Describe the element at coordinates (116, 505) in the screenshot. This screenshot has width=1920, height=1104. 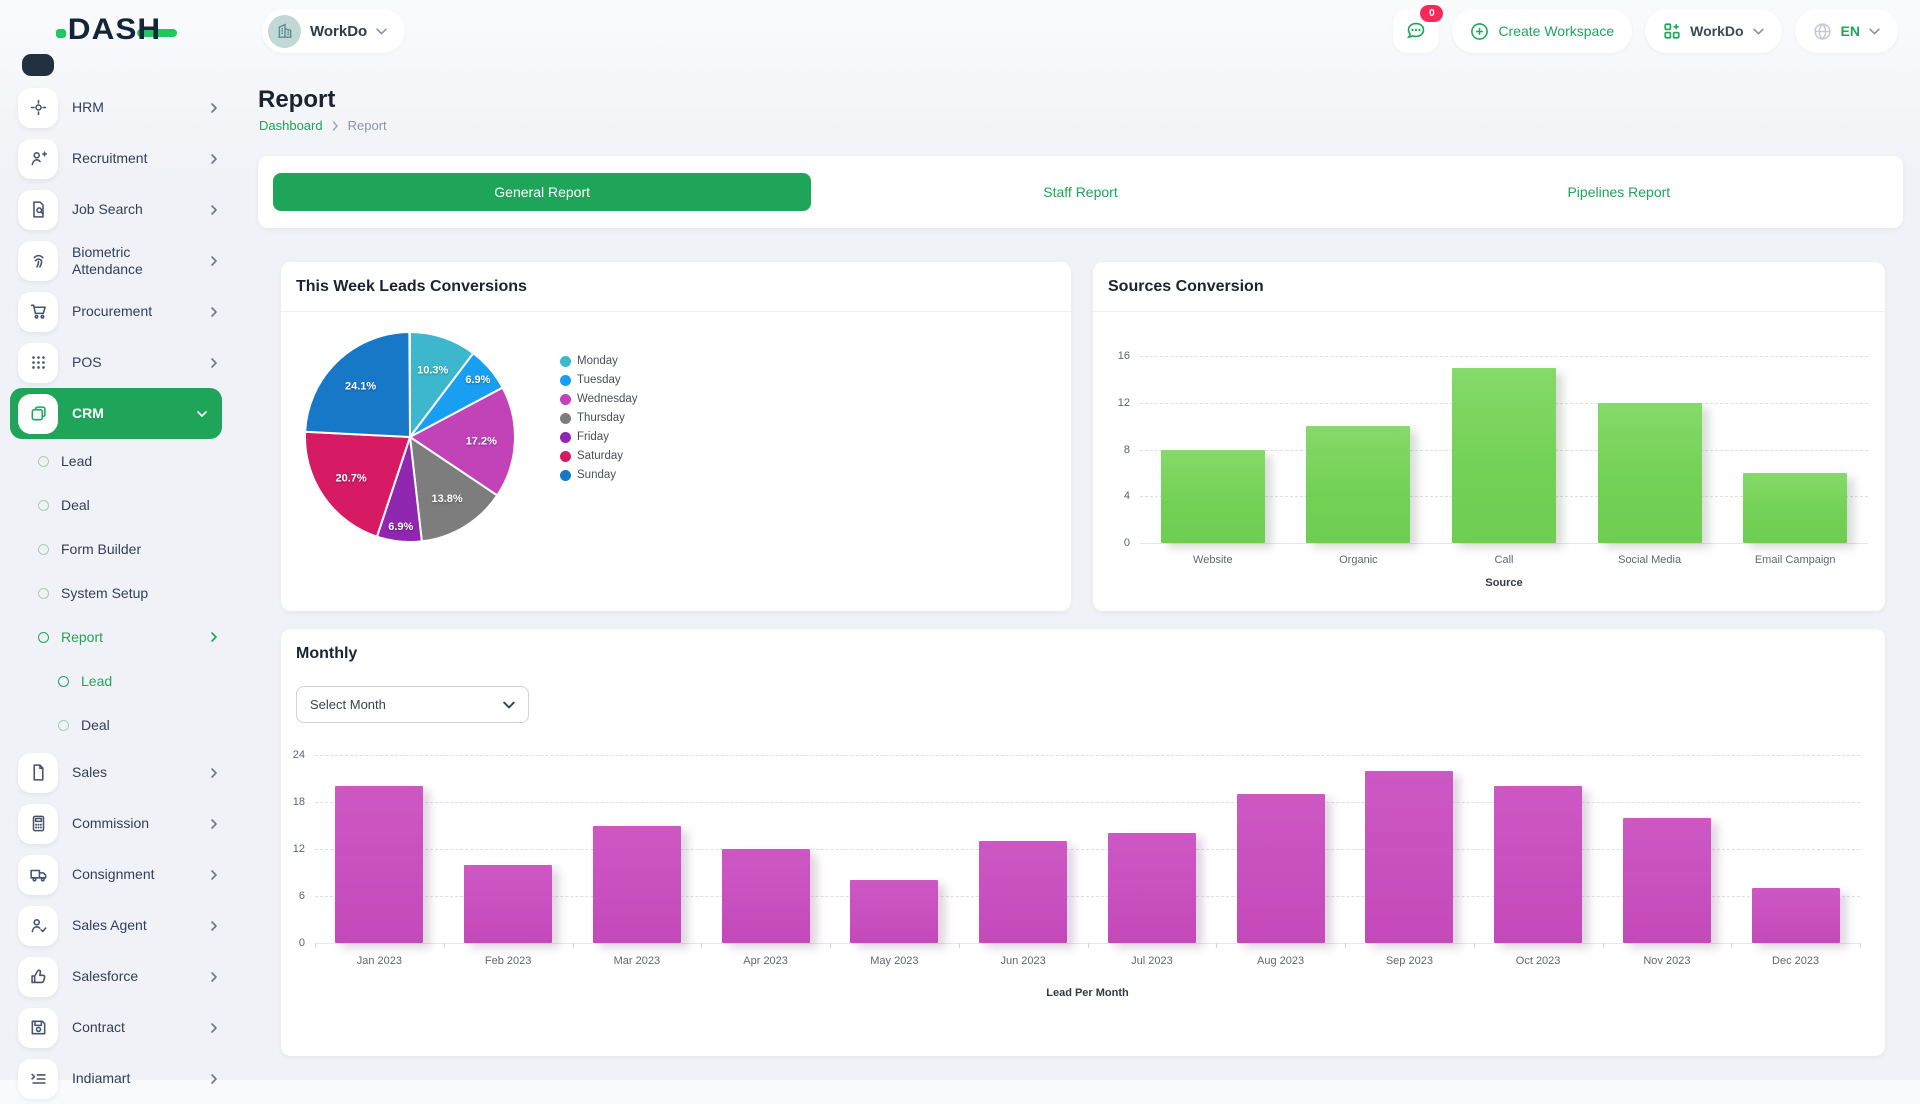
I see `sidebar-item-deal-l2: Deal` at that location.